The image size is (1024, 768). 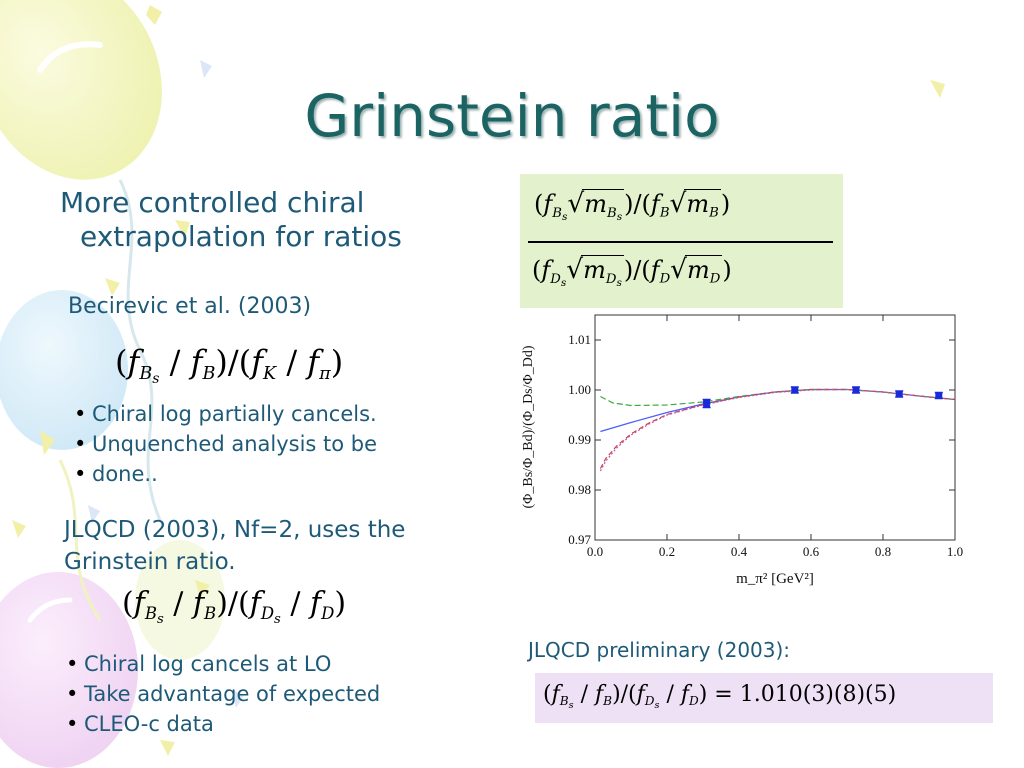 What do you see at coordinates (775, 579) in the screenshot?
I see `x-axis-label: m_π² [GeV²]` at bounding box center [775, 579].